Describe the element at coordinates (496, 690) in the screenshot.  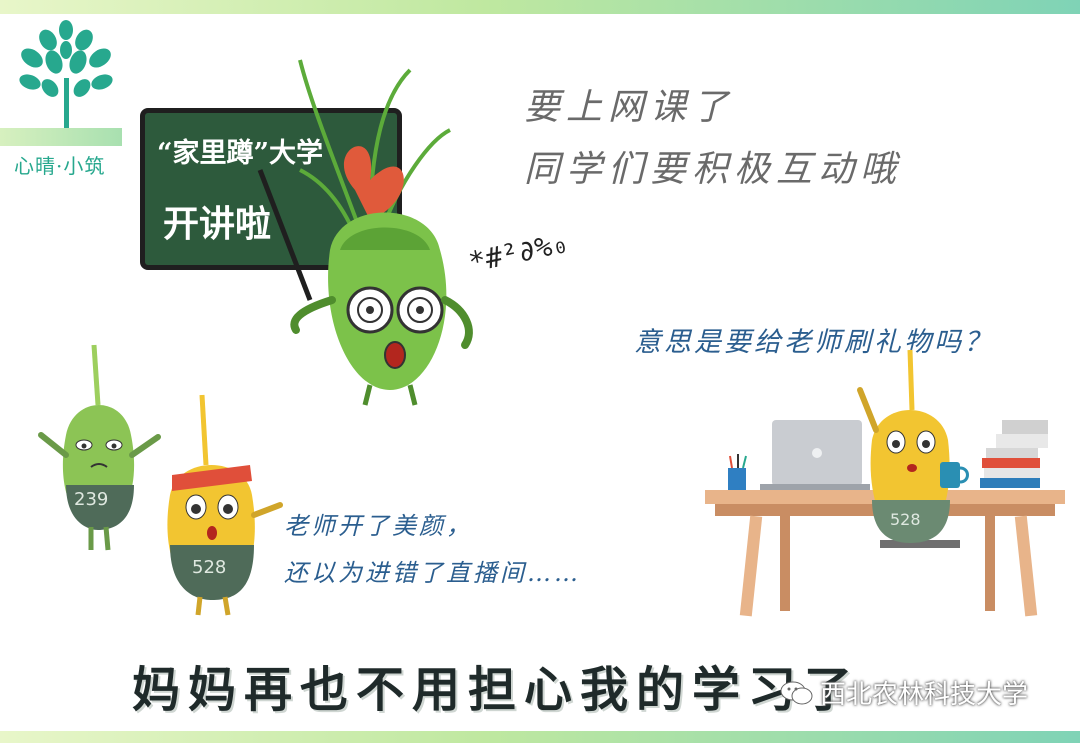
I see `headline: 妈妈再也不用担心我的学习了` at that location.